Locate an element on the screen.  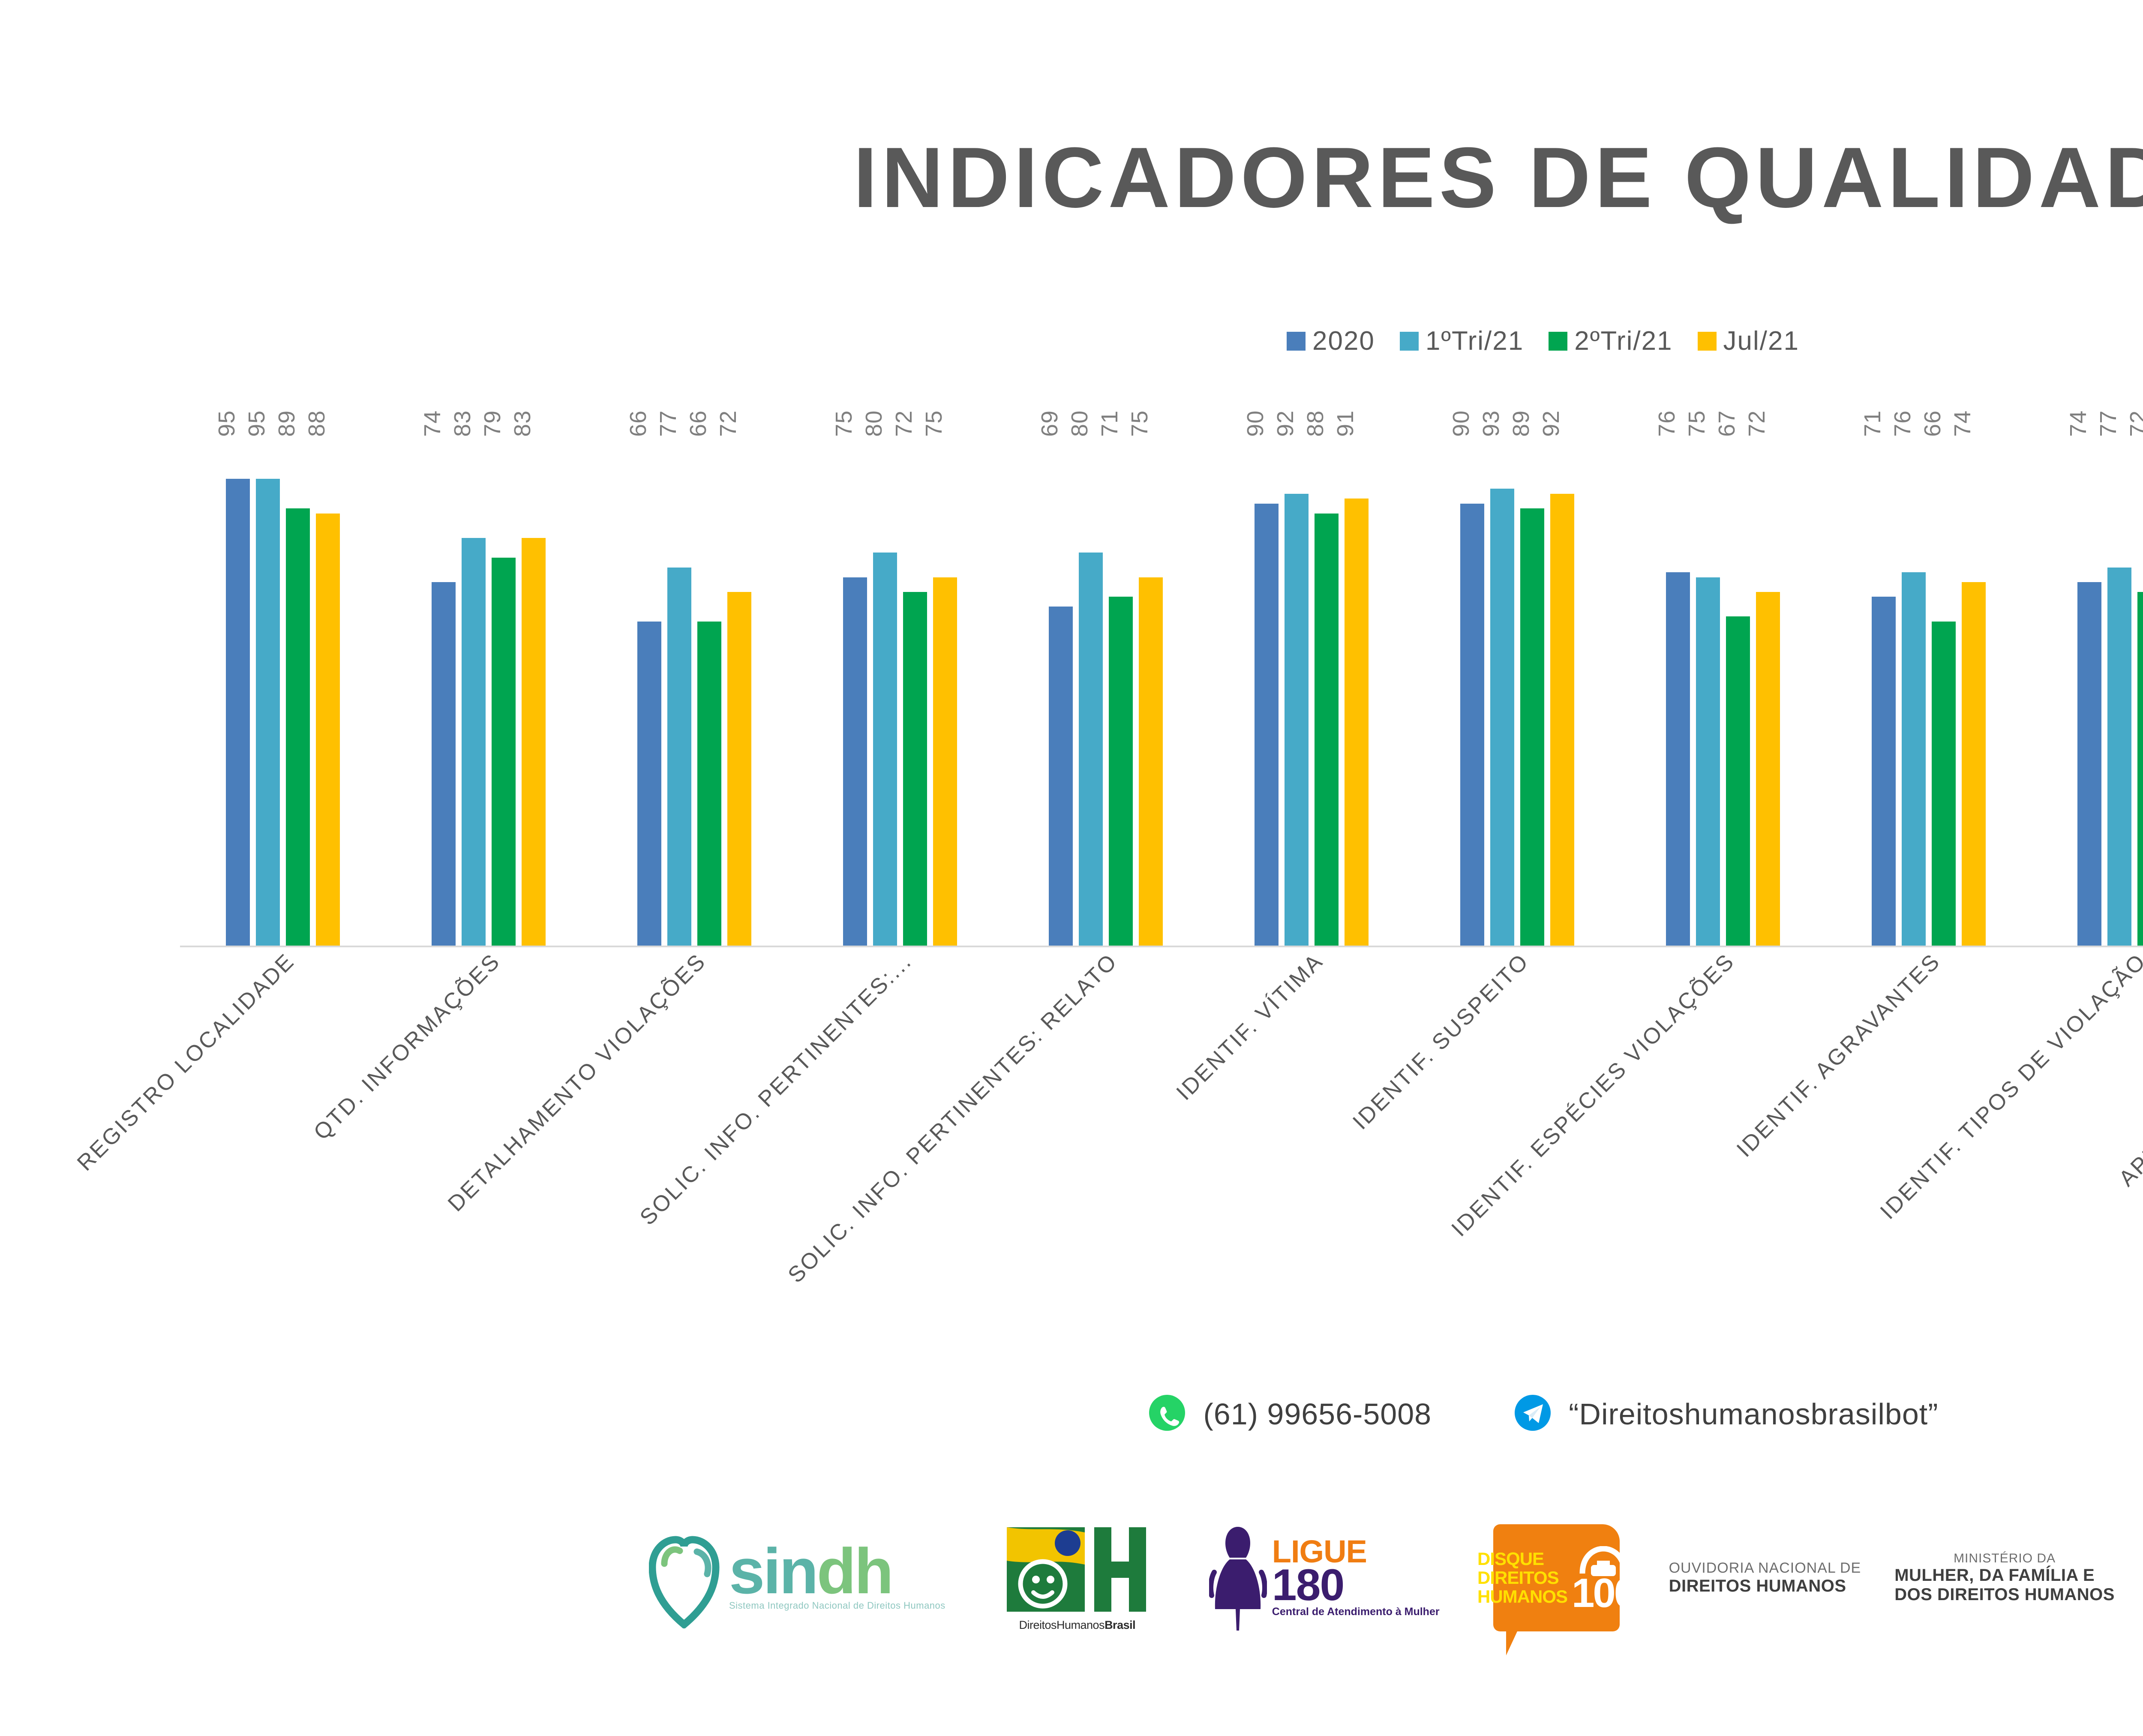
bar-group: 69 80 71 75 is located at coordinates (1106, 678).